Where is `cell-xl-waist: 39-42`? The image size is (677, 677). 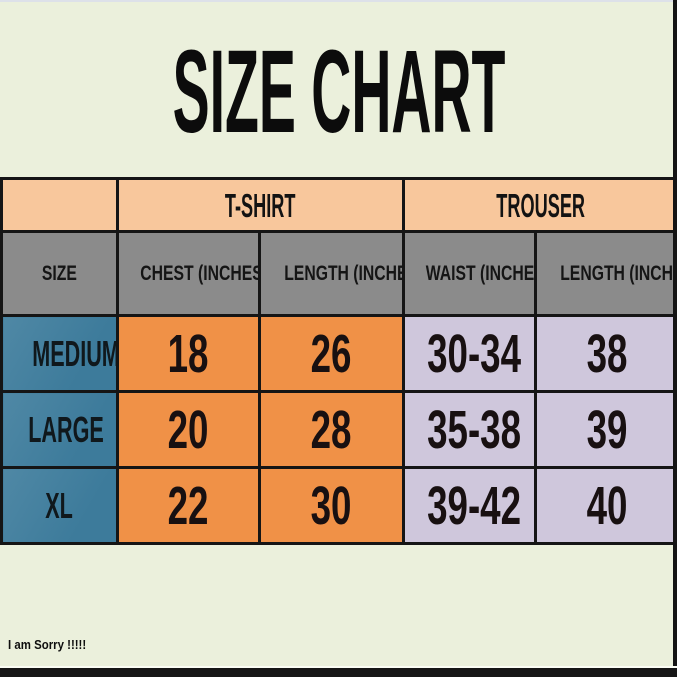 cell-xl-waist: 39-42 is located at coordinates (470, 505).